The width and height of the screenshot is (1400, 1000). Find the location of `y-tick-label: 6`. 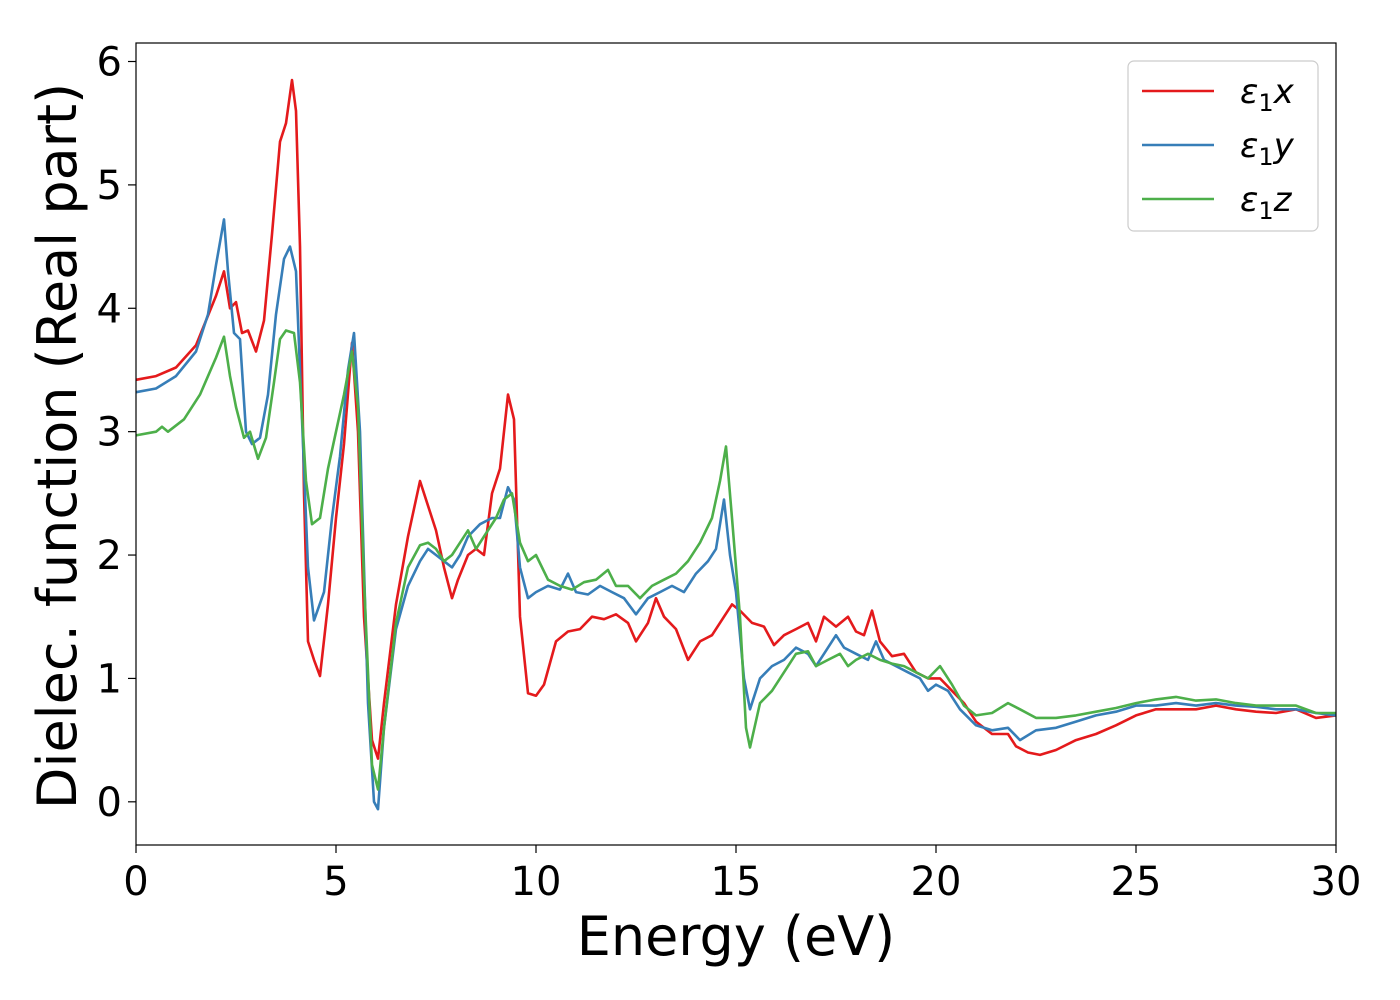

y-tick-label: 6 is located at coordinates (109, 63).